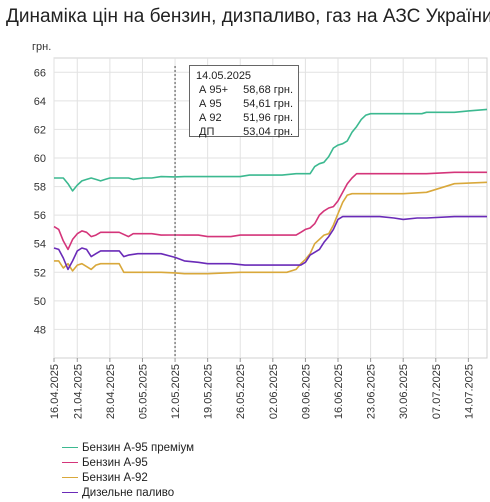  What do you see at coordinates (78, 391) in the screenshot?
I see `x-tick-label: 21.04.2025` at bounding box center [78, 391].